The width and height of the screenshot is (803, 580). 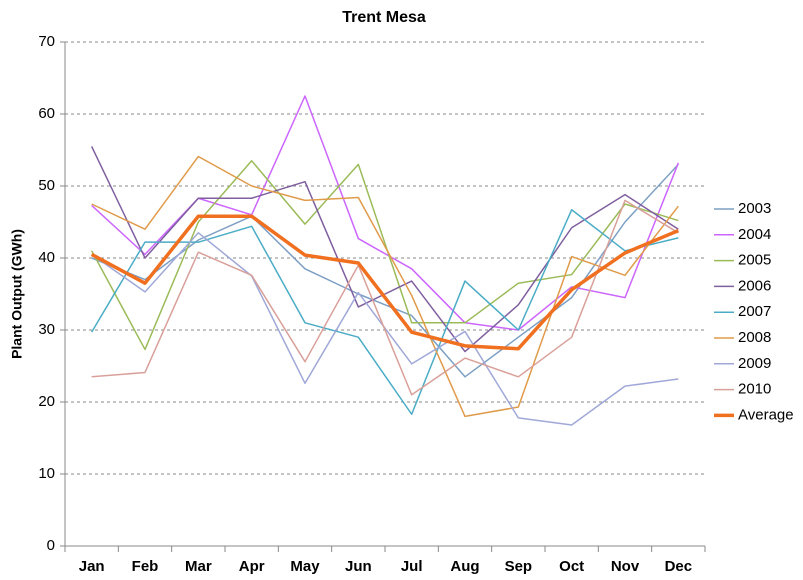 I want to click on y-tick-label: 10, so click(x=46, y=473).